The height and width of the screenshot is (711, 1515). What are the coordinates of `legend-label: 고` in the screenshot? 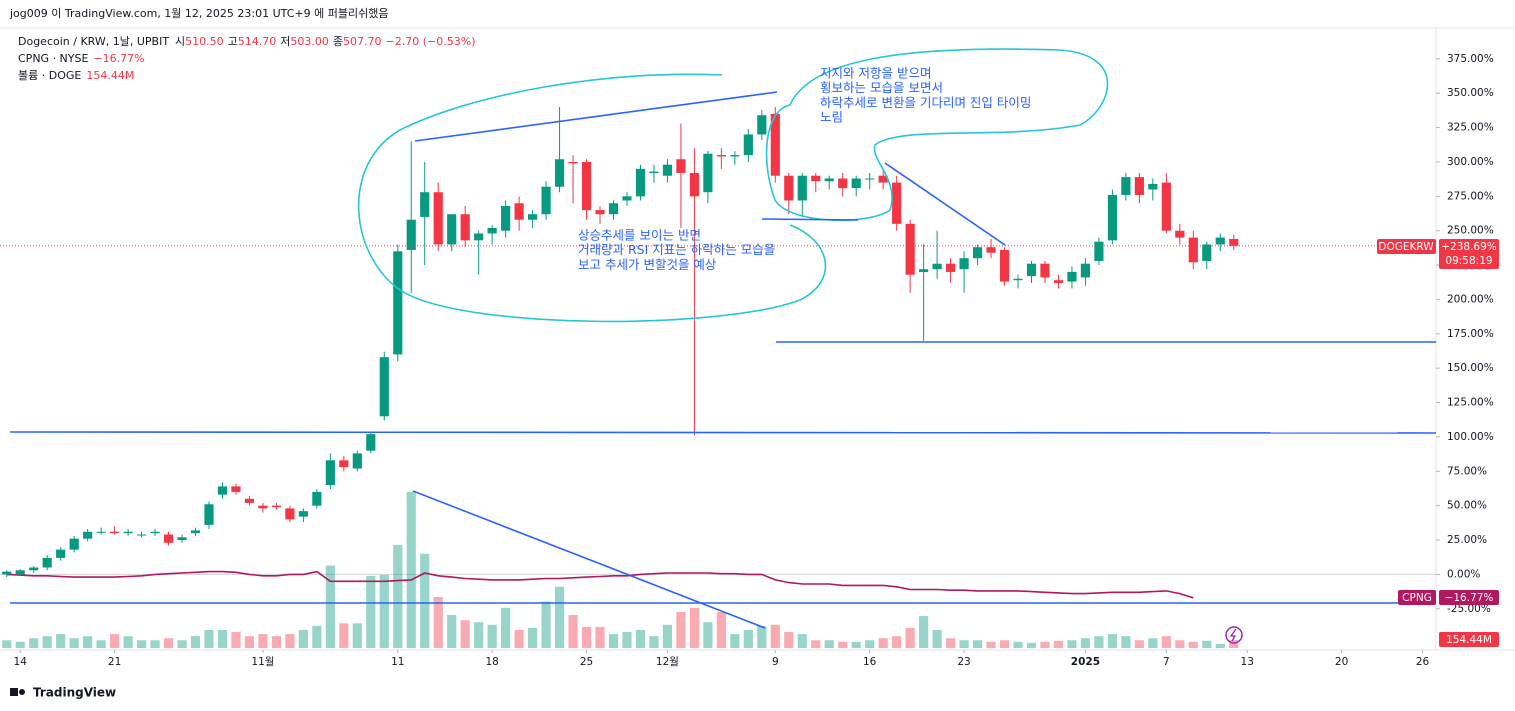 It's located at (233, 41).